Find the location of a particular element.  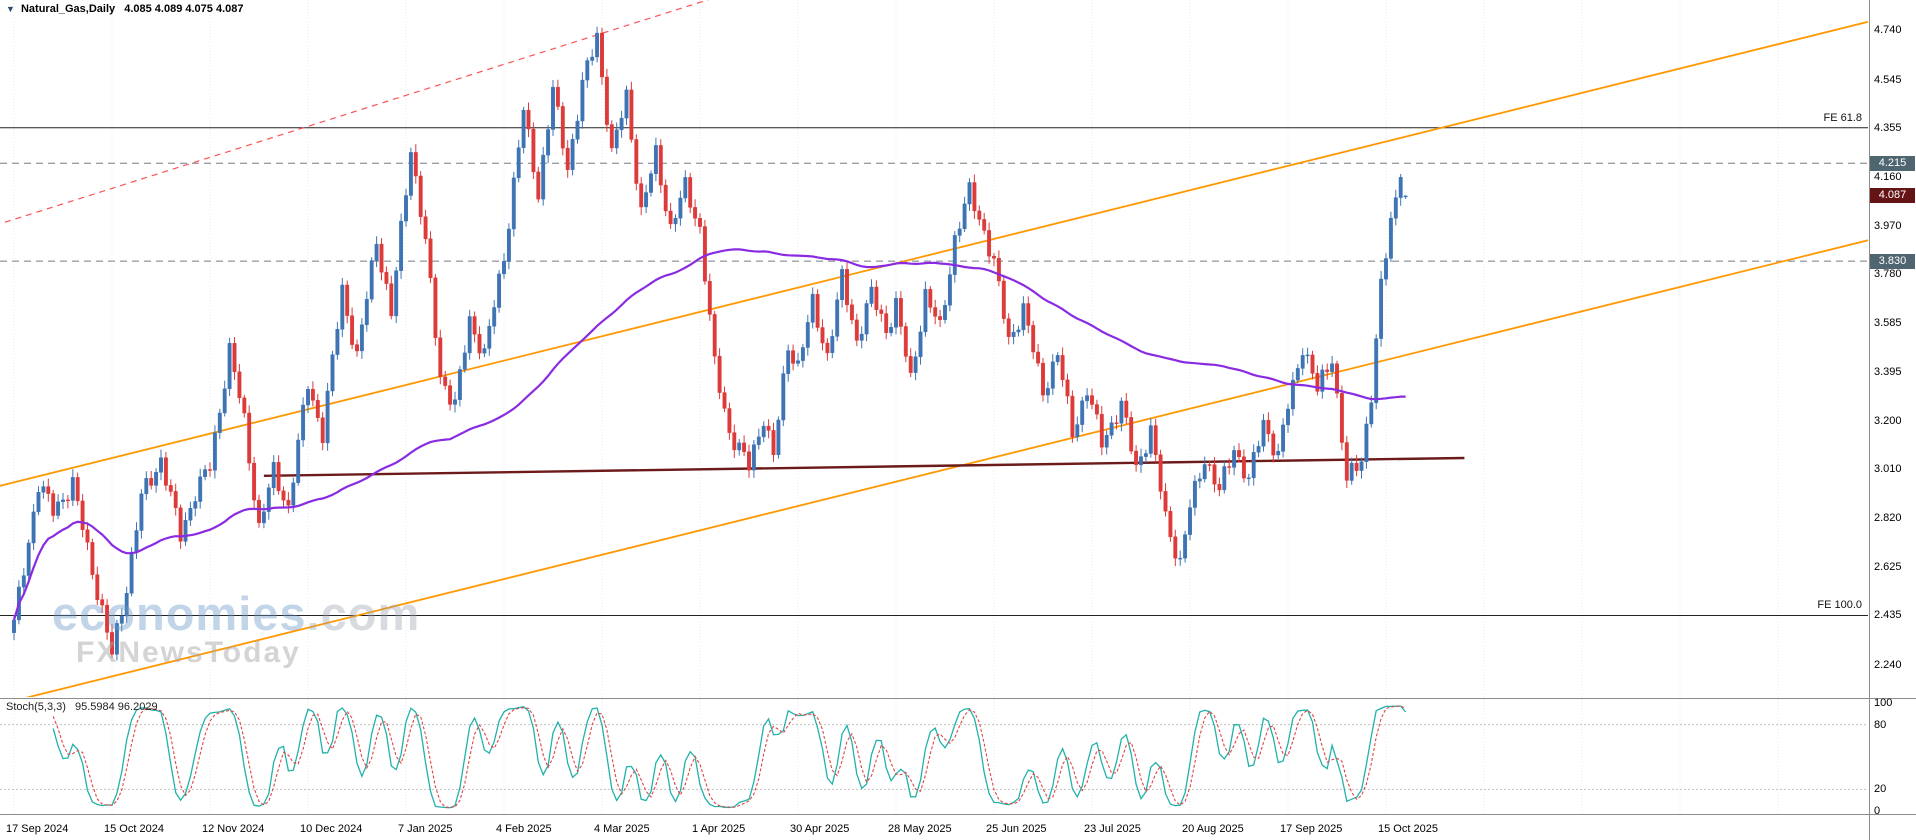

date-label: 28 May 2025 is located at coordinates (920, 829).